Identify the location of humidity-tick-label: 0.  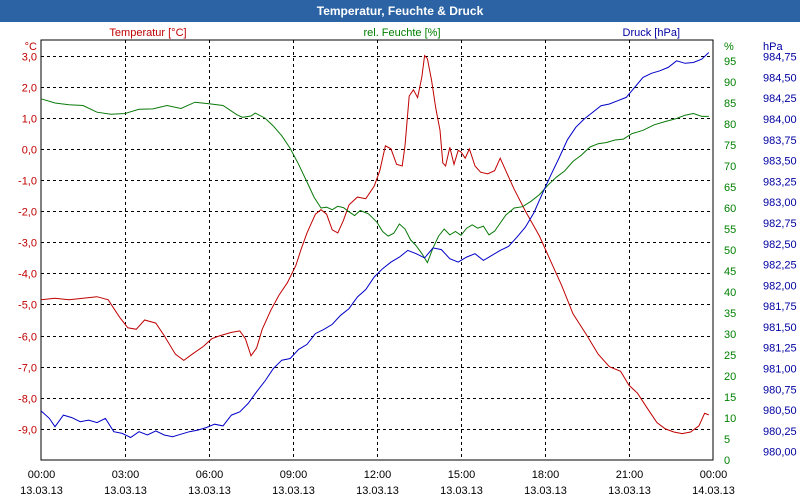
(727, 461).